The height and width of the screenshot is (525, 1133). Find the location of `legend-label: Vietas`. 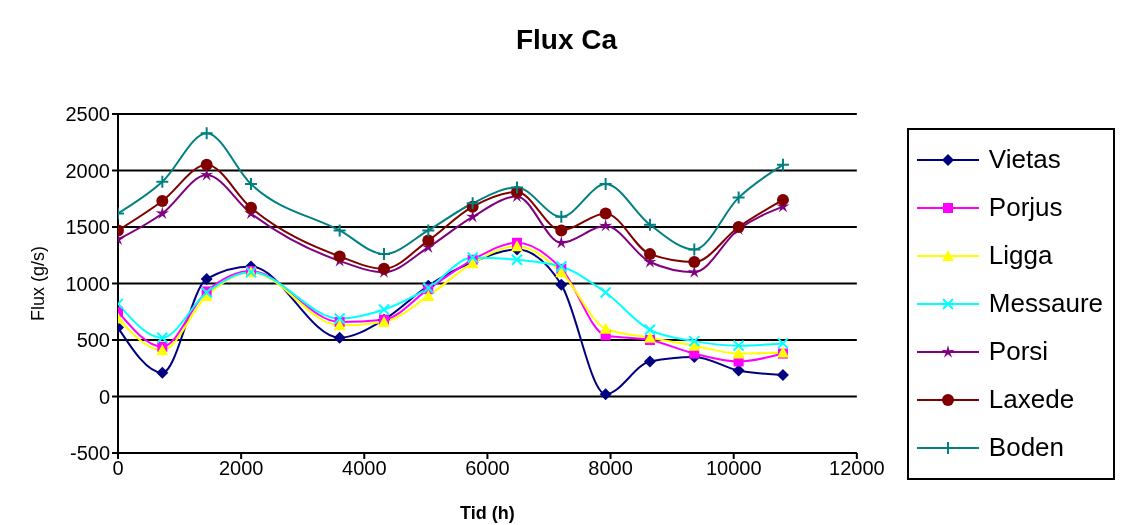

legend-label: Vietas is located at coordinates (1024, 159).